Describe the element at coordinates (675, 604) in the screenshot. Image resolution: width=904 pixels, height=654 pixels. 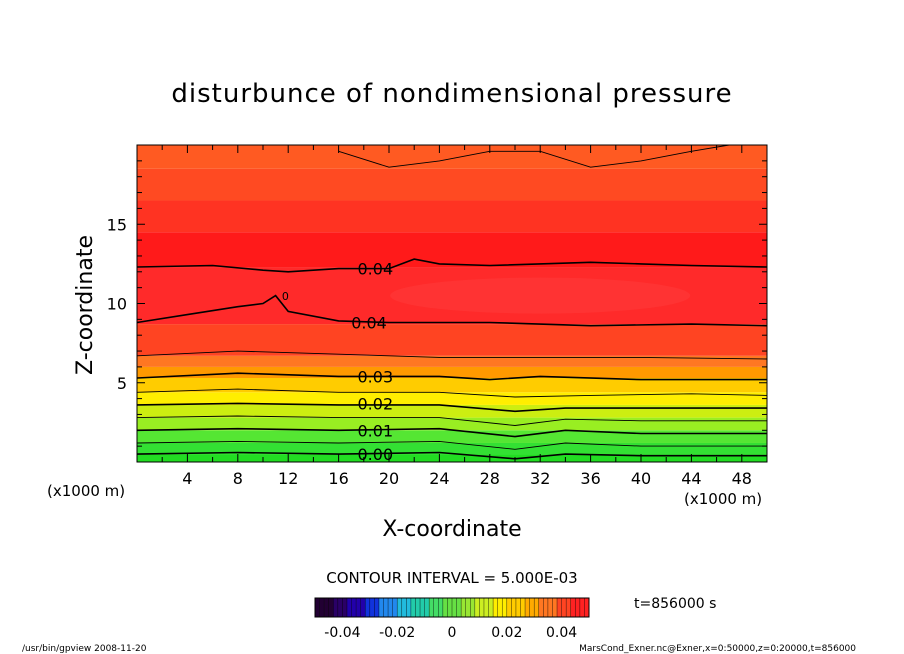
I see `time-label: t=856000 s` at that location.